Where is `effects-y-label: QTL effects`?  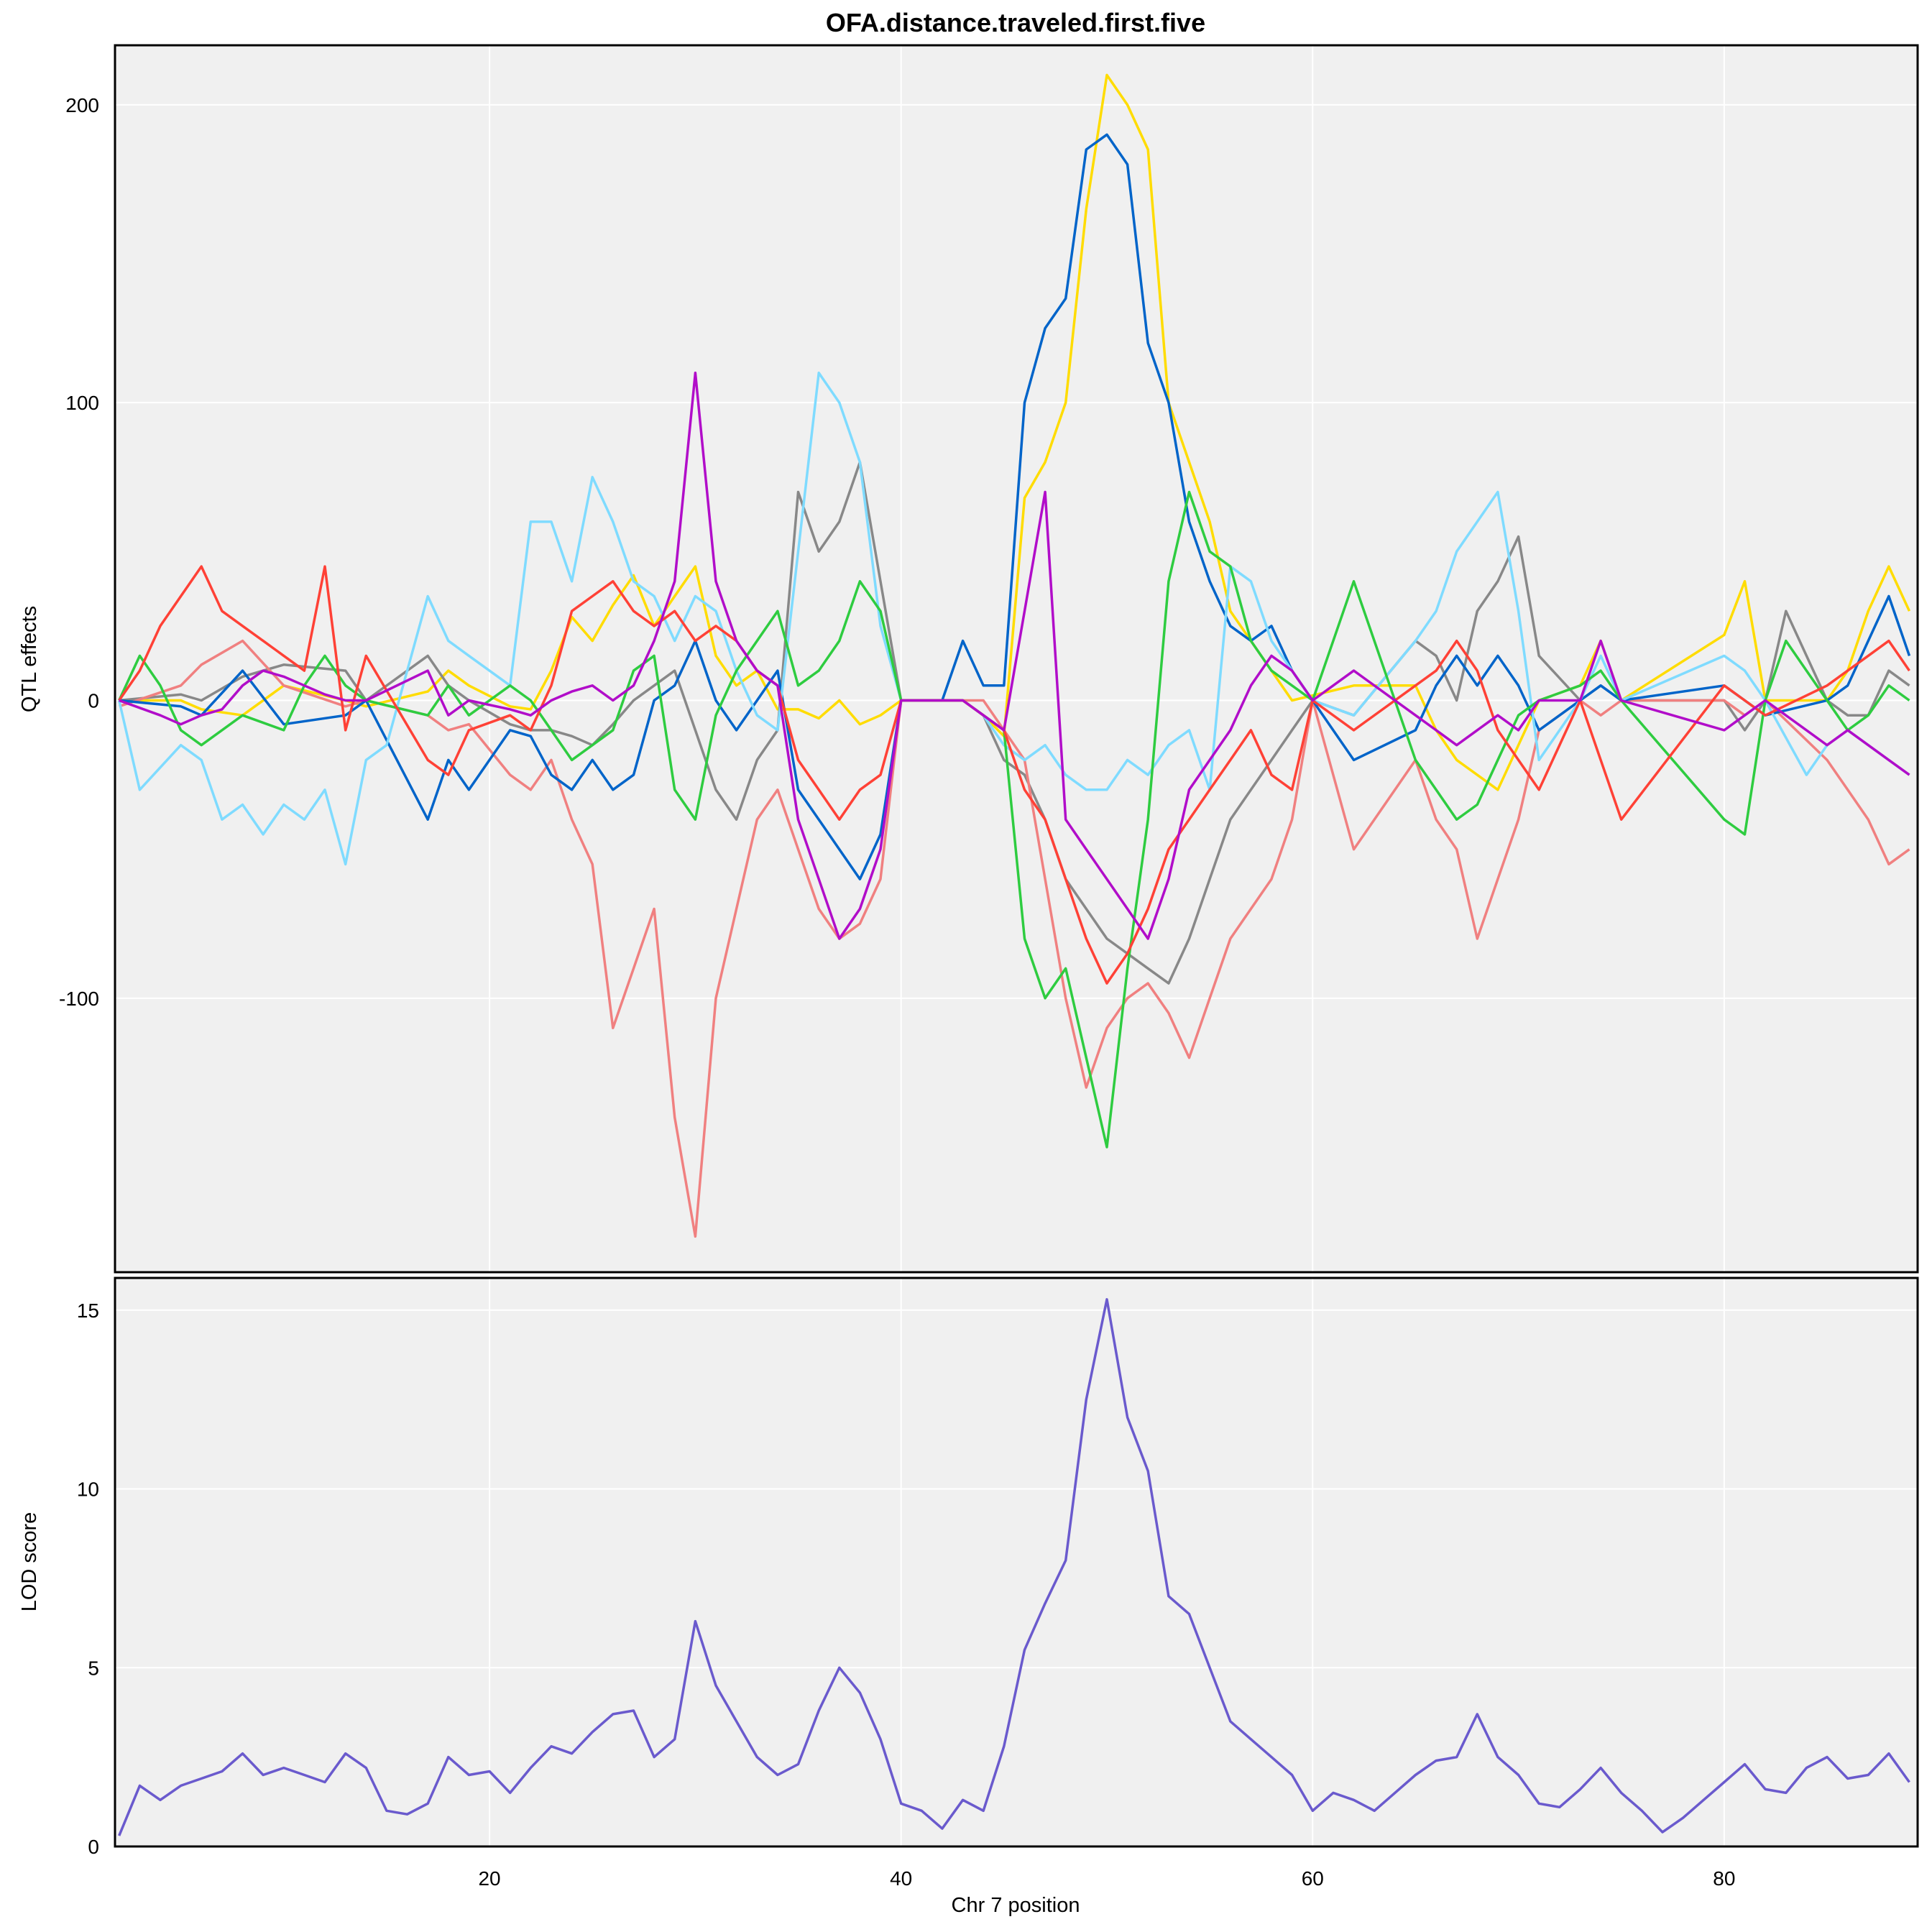 effects-y-label: QTL effects is located at coordinates (29, 659).